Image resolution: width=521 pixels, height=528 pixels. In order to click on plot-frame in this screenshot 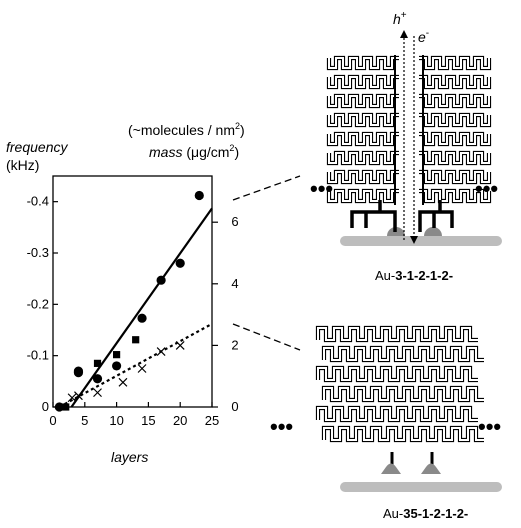, I will do `click(132, 291)`.